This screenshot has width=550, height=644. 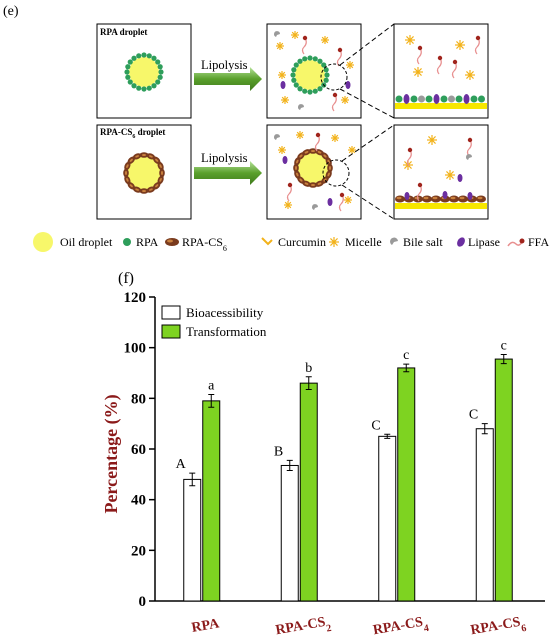 I want to click on rpa-cs6-interface-zoom-box, so click(x=441, y=172).